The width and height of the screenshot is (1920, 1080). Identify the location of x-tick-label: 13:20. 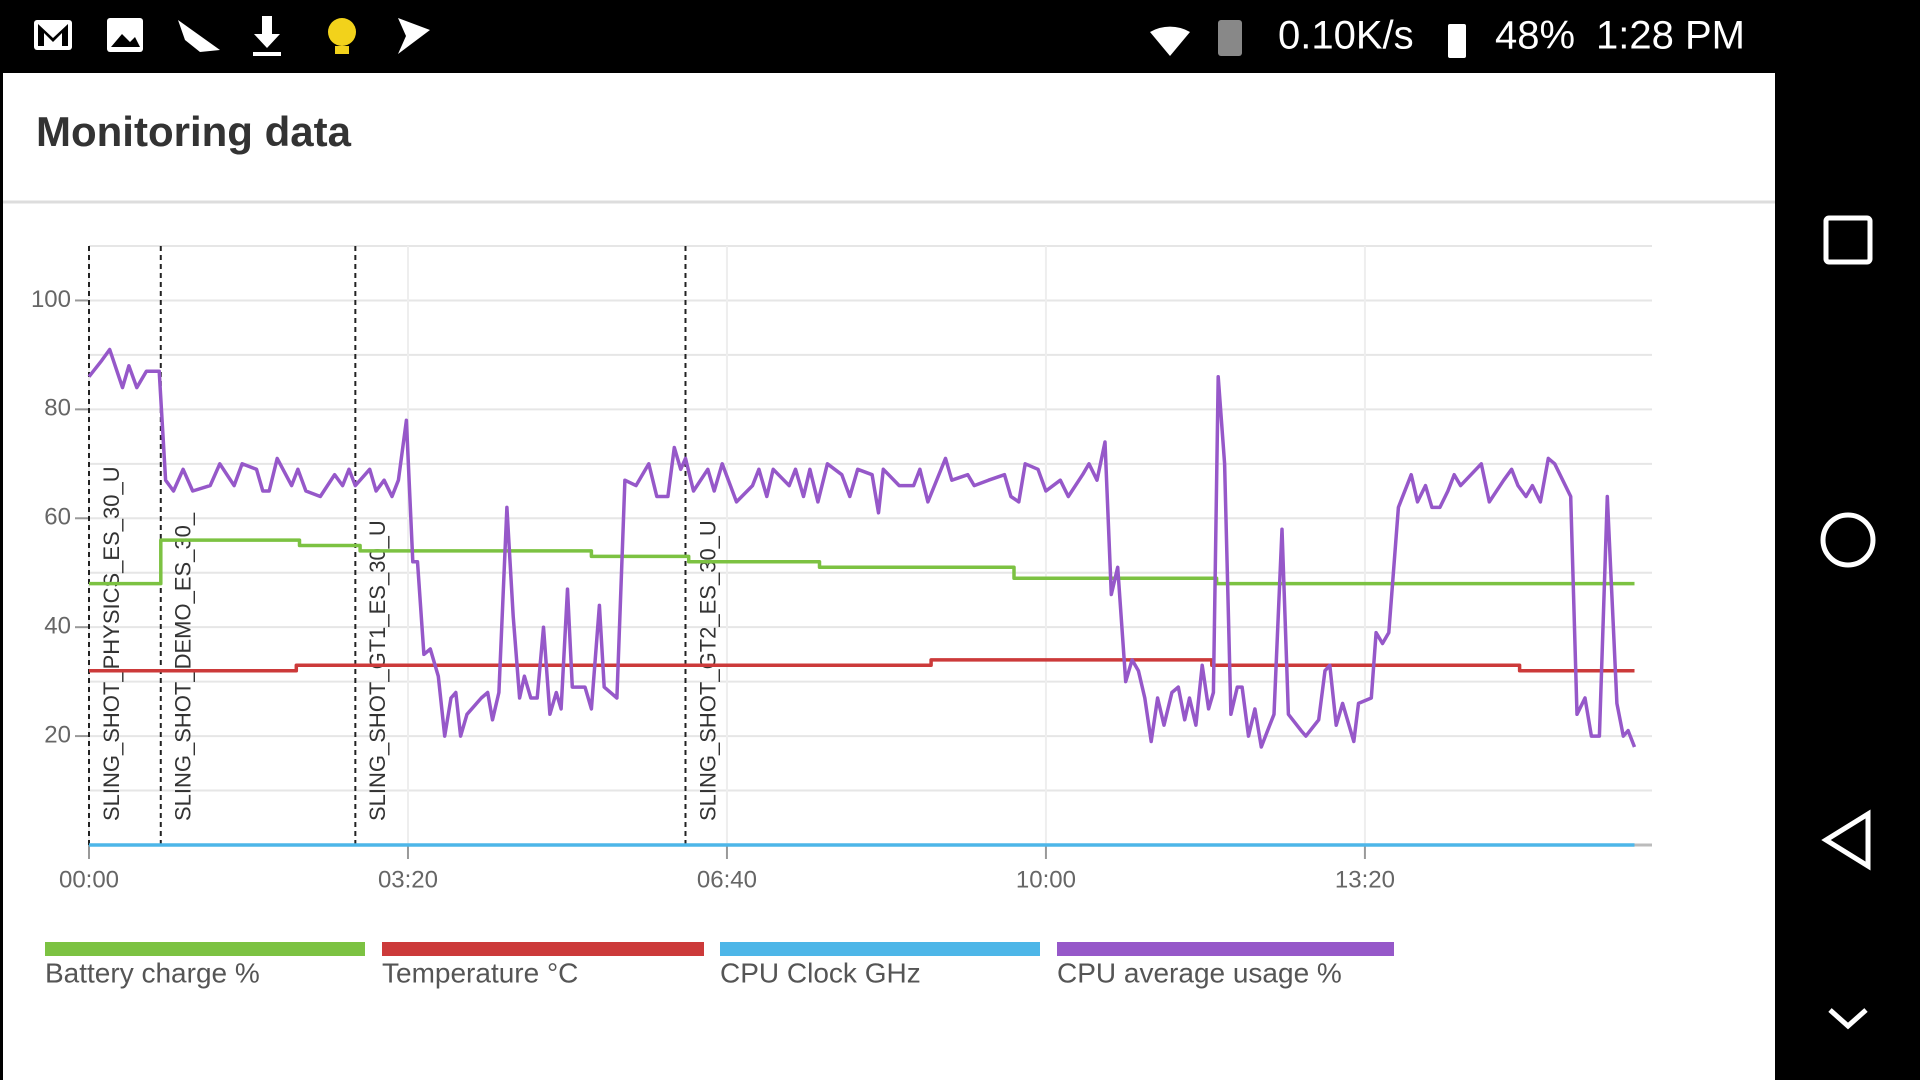
(1365, 879).